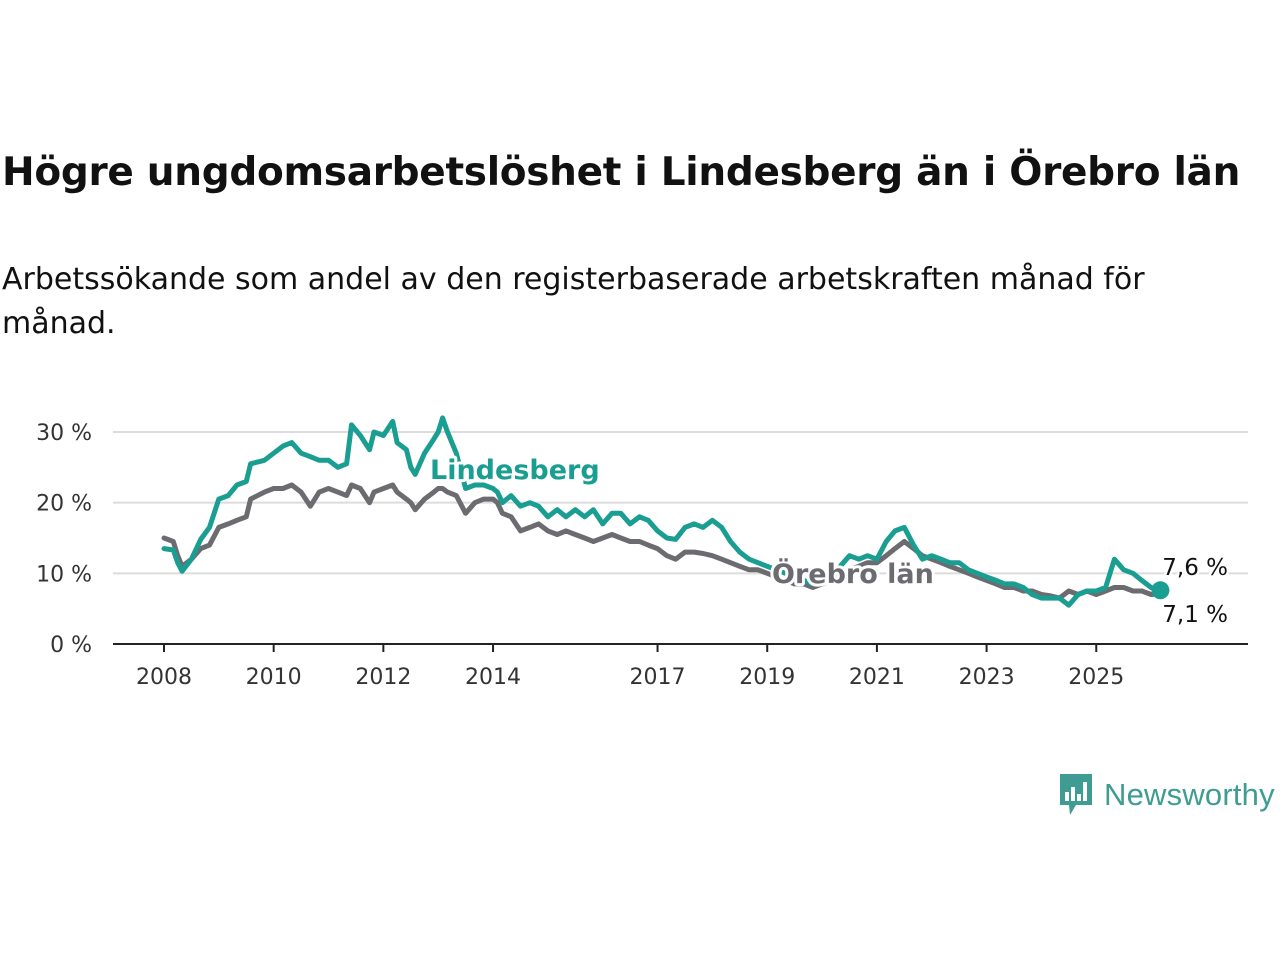 The height and width of the screenshot is (960, 1280). What do you see at coordinates (1076, 794) in the screenshot?
I see `newsworthy-logo-icon` at bounding box center [1076, 794].